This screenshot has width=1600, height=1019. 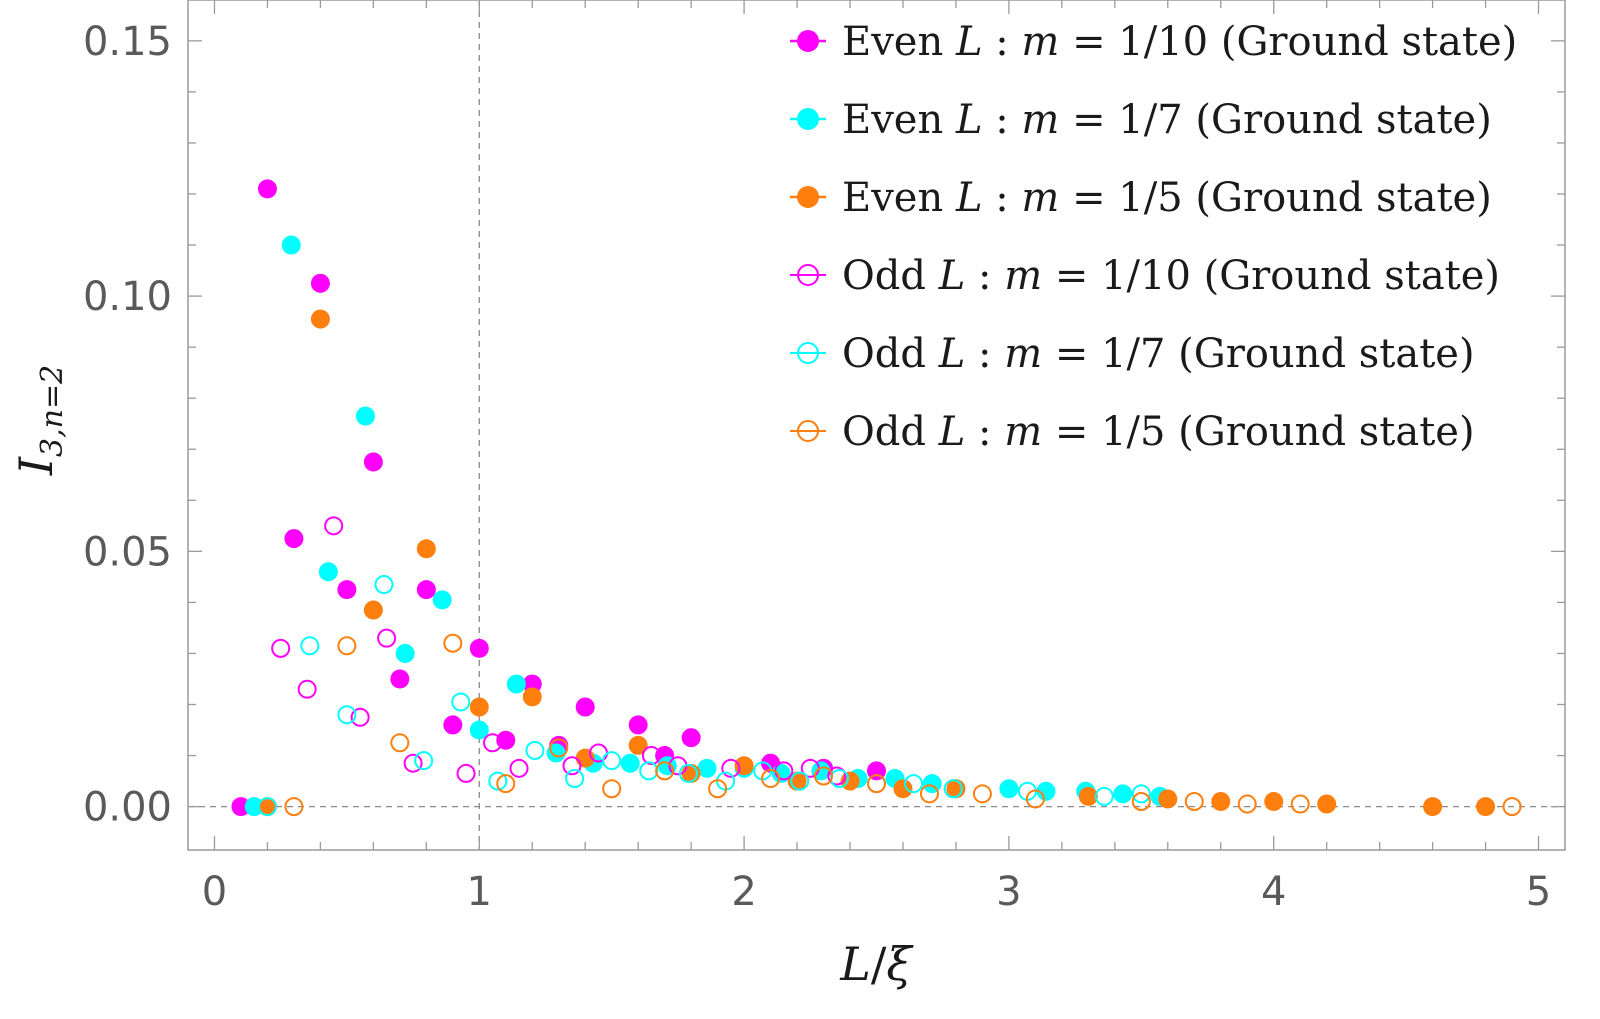 What do you see at coordinates (890, 432) in the screenshot?
I see `legend-prefix: Odd` at bounding box center [890, 432].